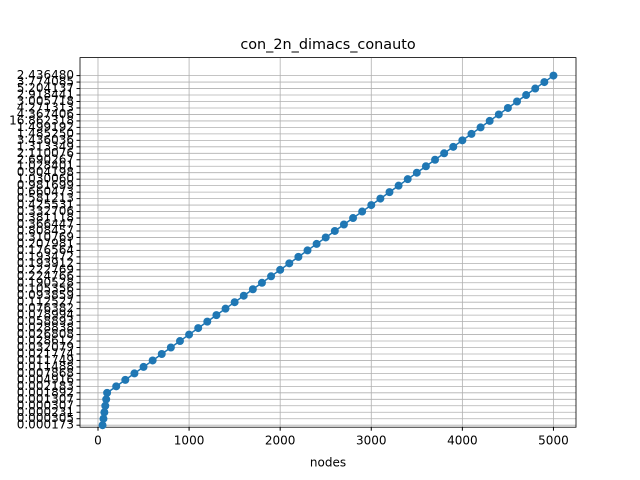 This screenshot has height=480, width=640. What do you see at coordinates (45, 179) in the screenshot?
I see `y-tick-label: 1.030060` at bounding box center [45, 179].